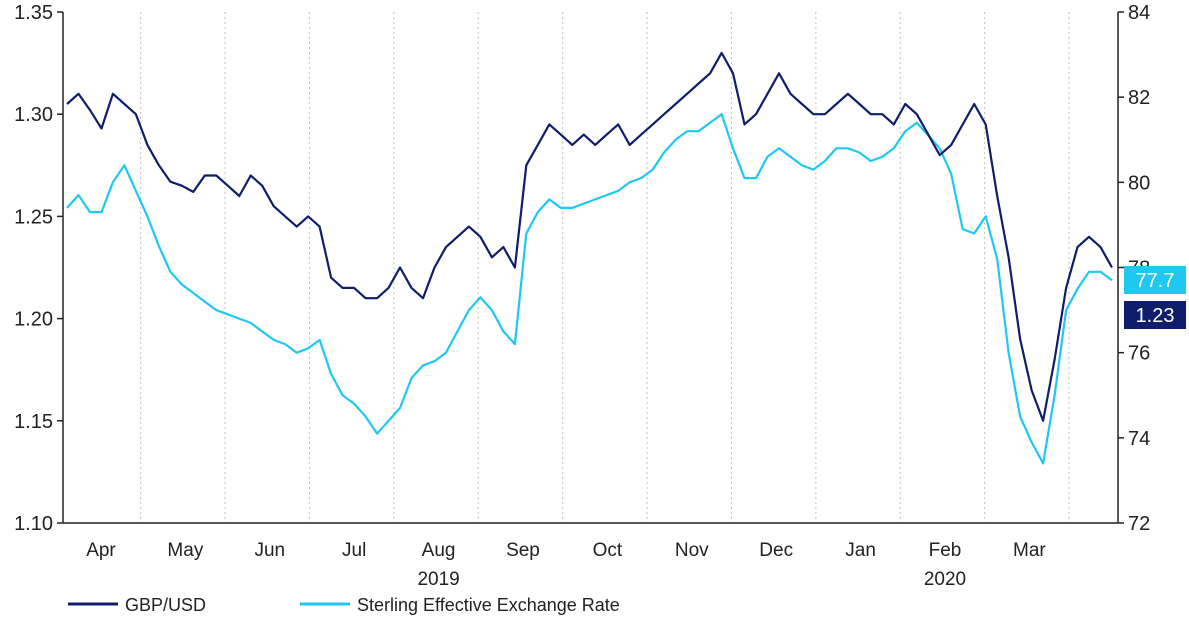 This screenshot has width=1189, height=620. I want to click on left-tick-label: 1.35, so click(33, 13).